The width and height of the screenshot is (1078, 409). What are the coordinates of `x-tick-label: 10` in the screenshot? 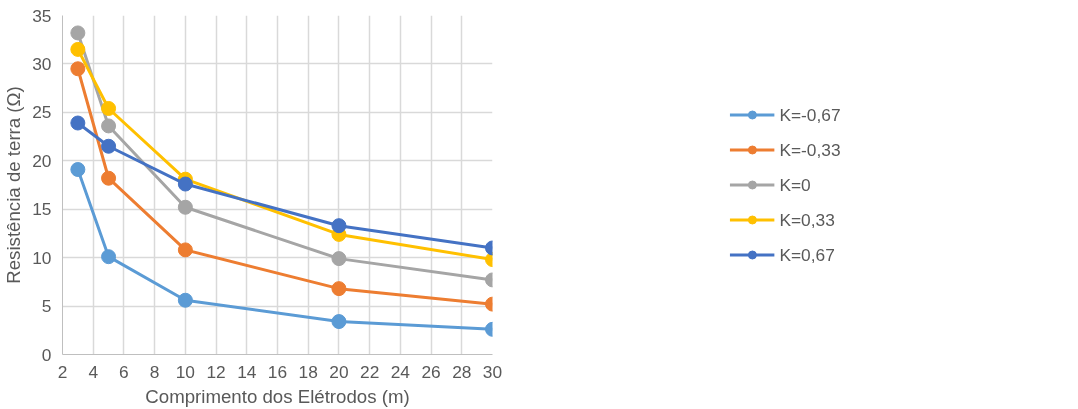 It's located at (185, 371).